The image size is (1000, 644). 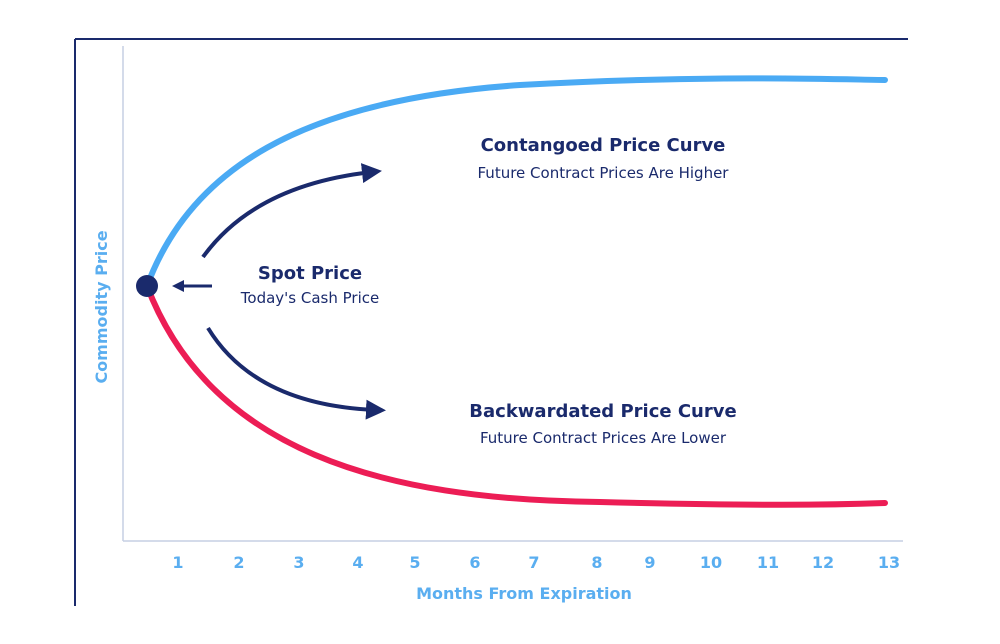 I want to click on x-tick-label: 6, so click(x=474, y=562).